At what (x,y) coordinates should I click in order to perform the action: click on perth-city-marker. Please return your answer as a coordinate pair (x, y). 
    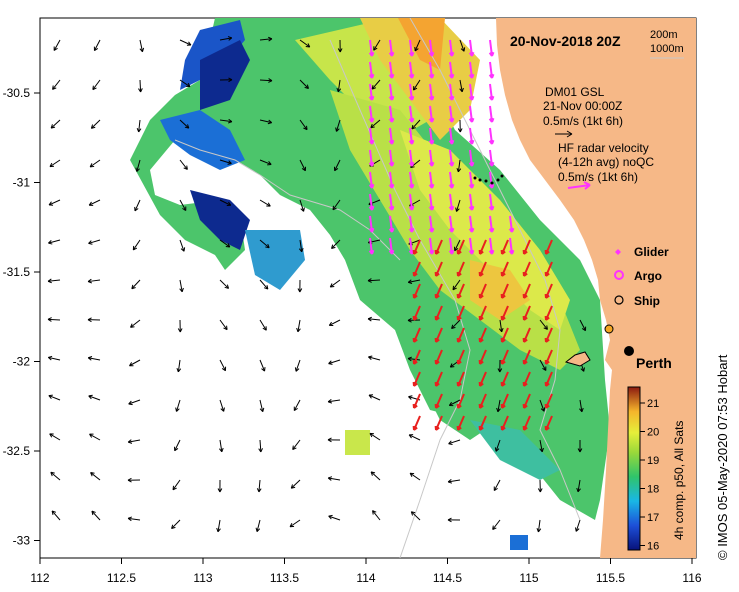
    Looking at the image, I should click on (629, 351).